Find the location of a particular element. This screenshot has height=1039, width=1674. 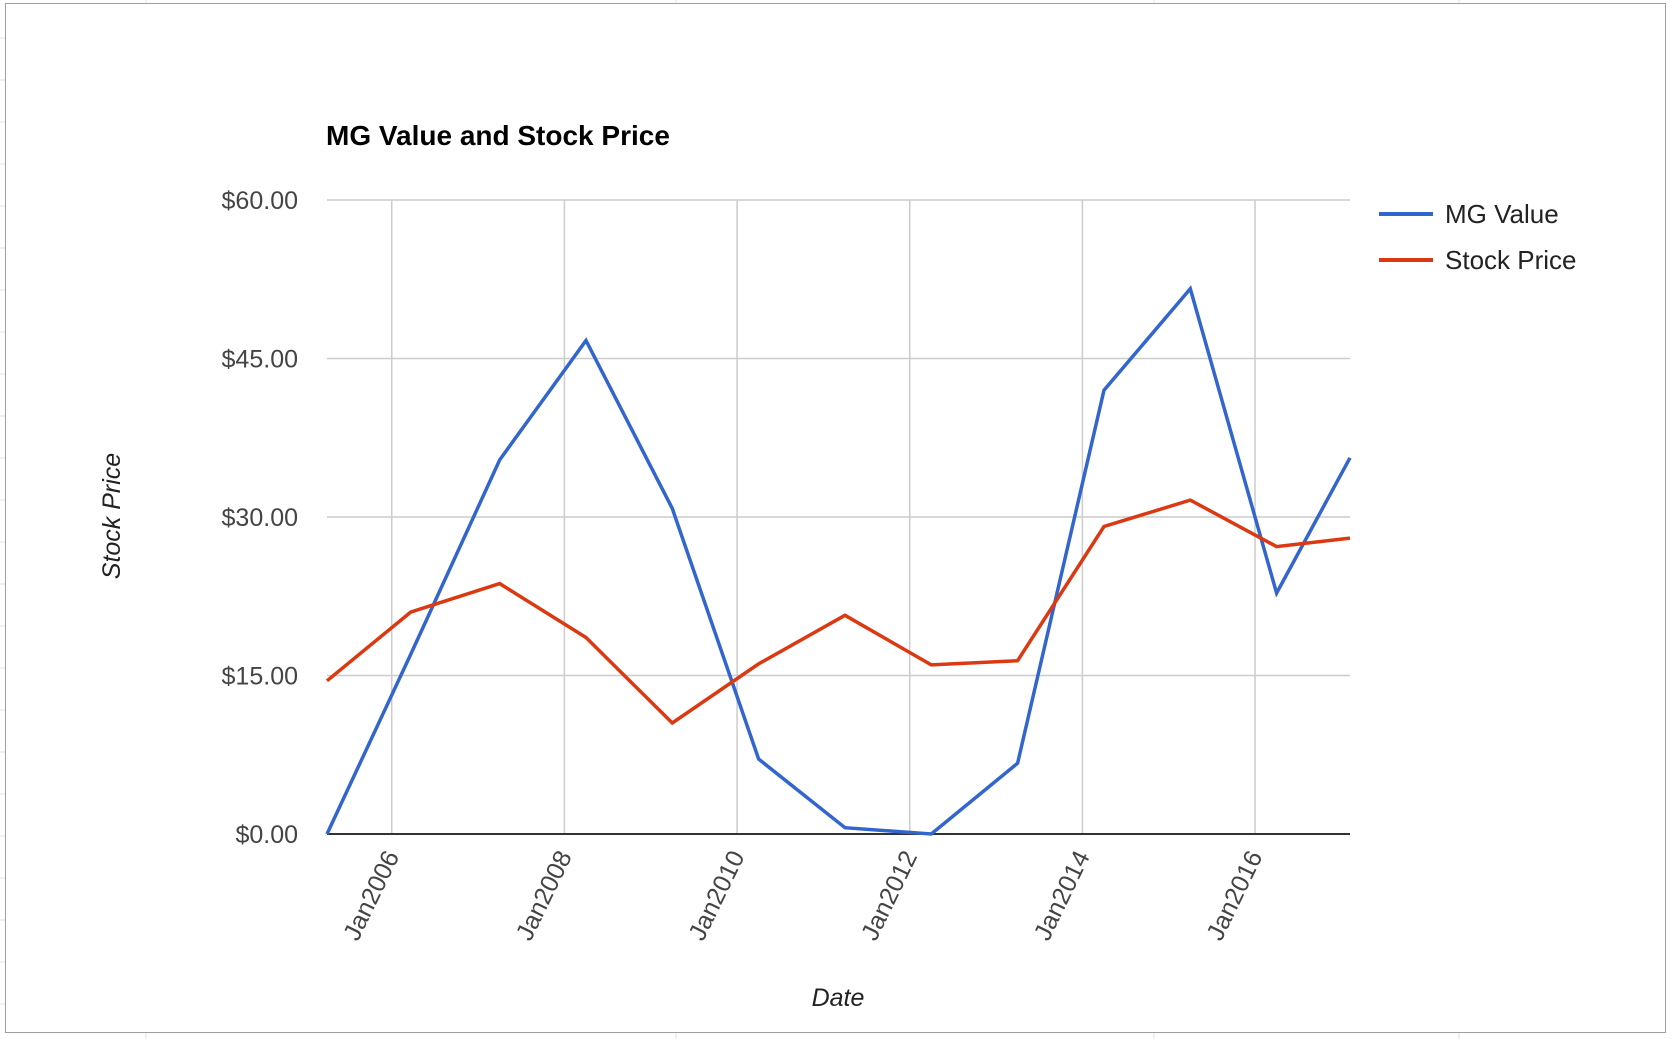

legend-item: Stock Price is located at coordinates (1478, 260).